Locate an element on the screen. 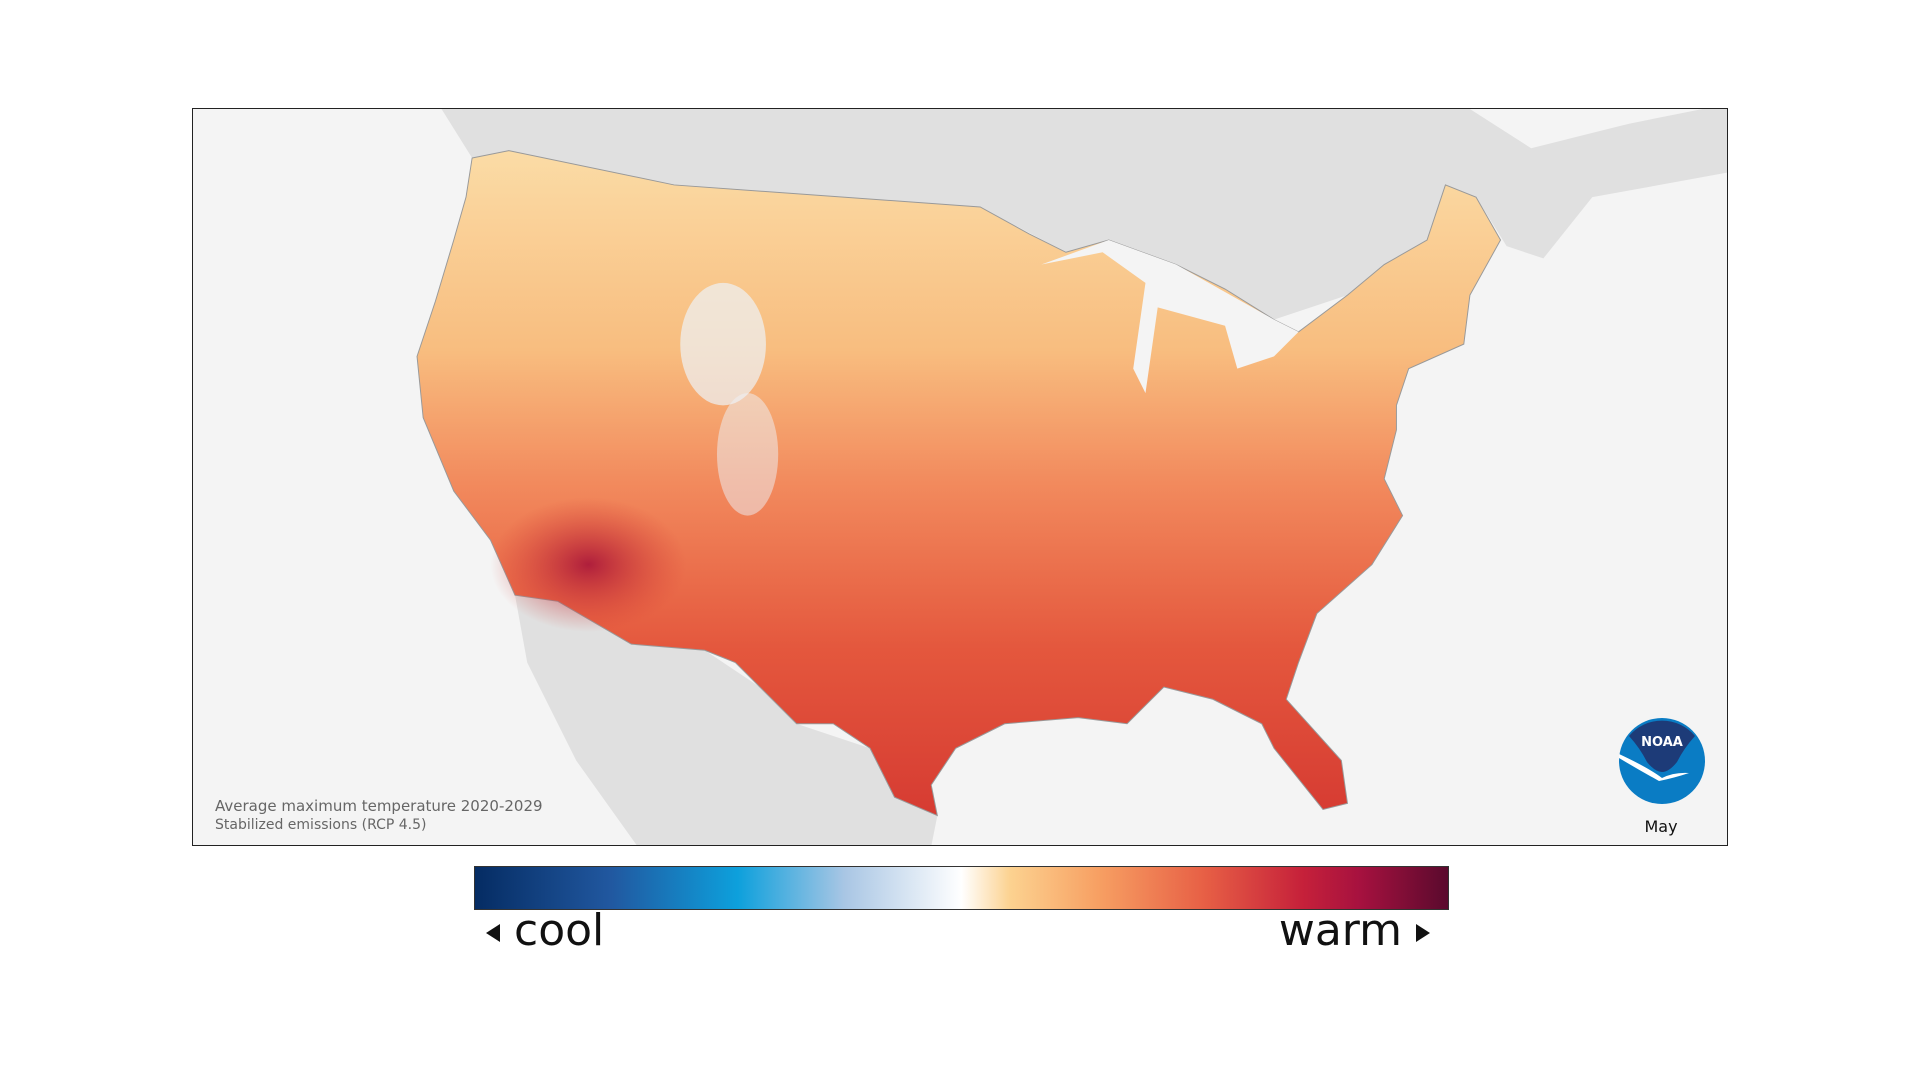  cool-text: cool is located at coordinates (559, 930).